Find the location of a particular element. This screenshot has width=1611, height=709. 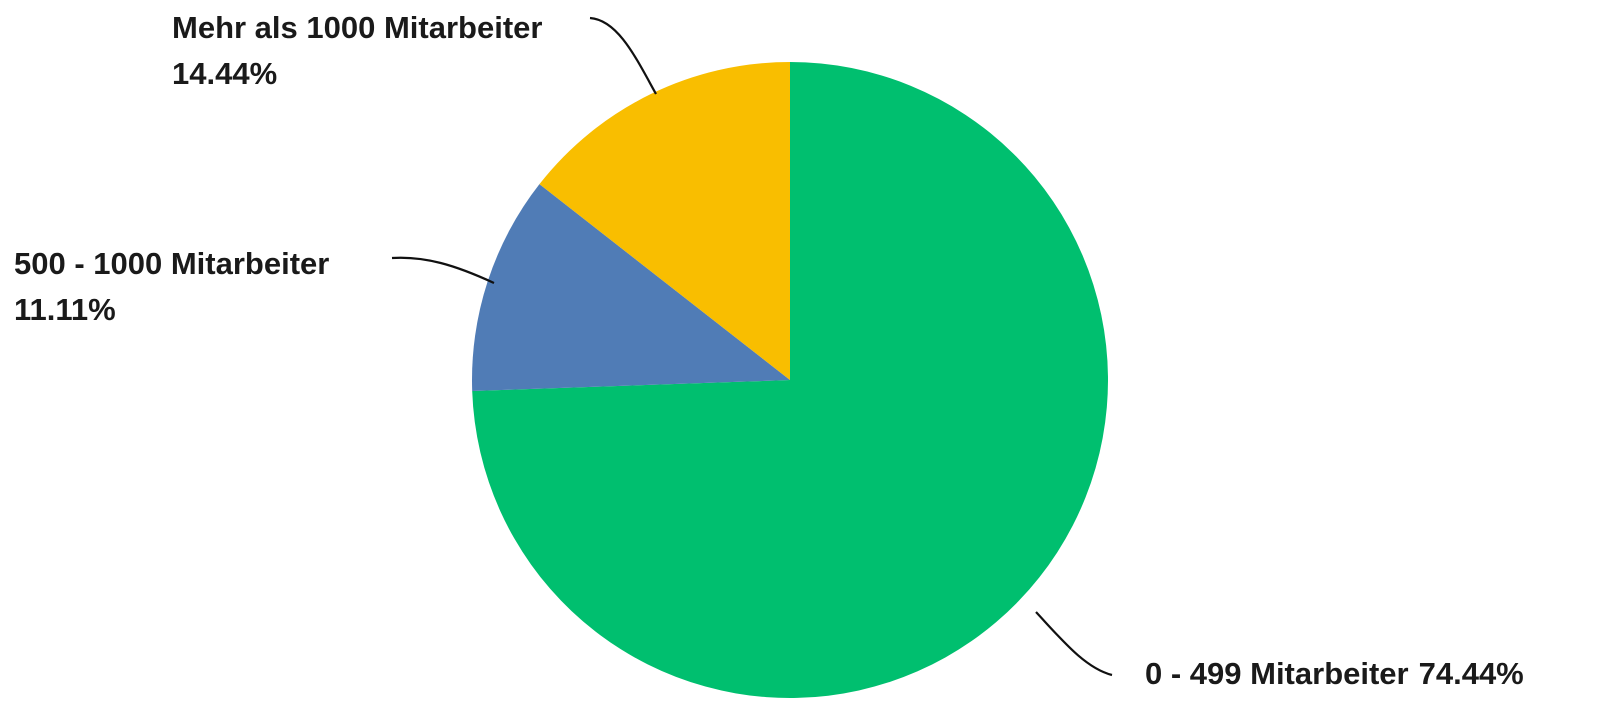

label-0-499-name: 0 - 499 Mitarbeiter is located at coordinates (1277, 673).